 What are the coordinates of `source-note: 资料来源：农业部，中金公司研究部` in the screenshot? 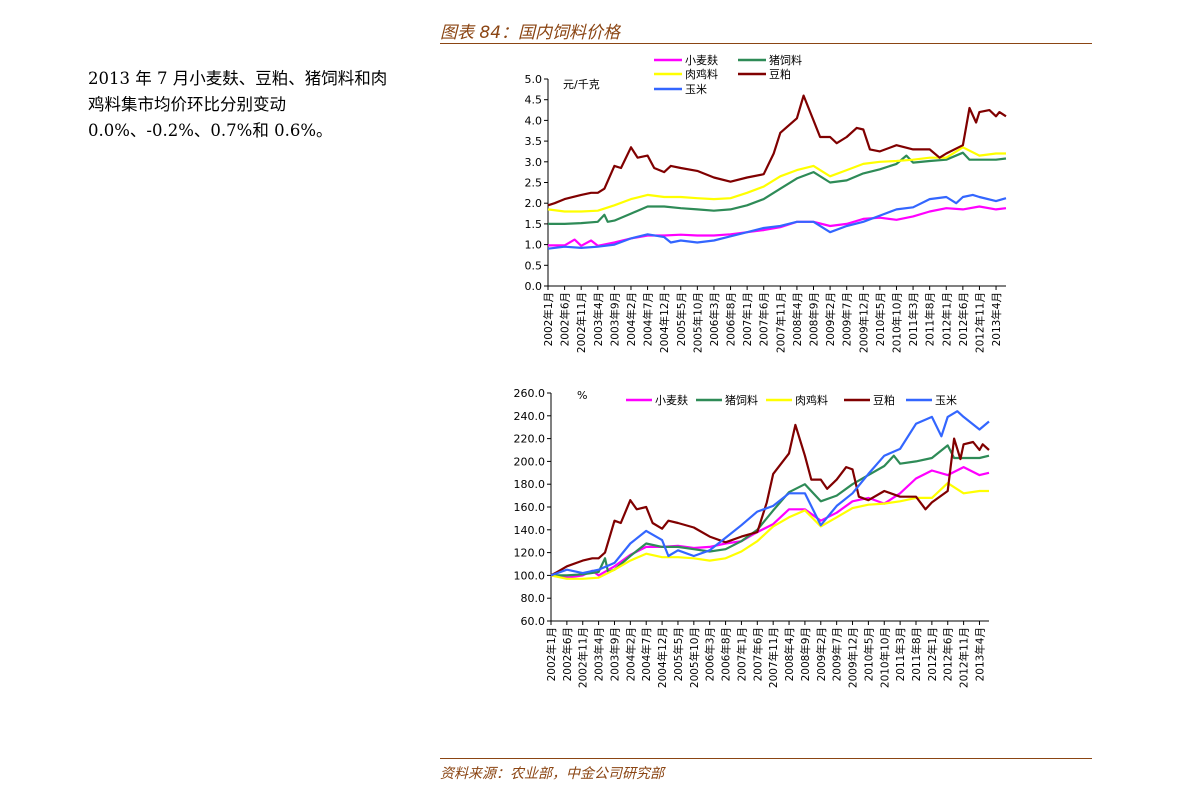 It's located at (552, 774).